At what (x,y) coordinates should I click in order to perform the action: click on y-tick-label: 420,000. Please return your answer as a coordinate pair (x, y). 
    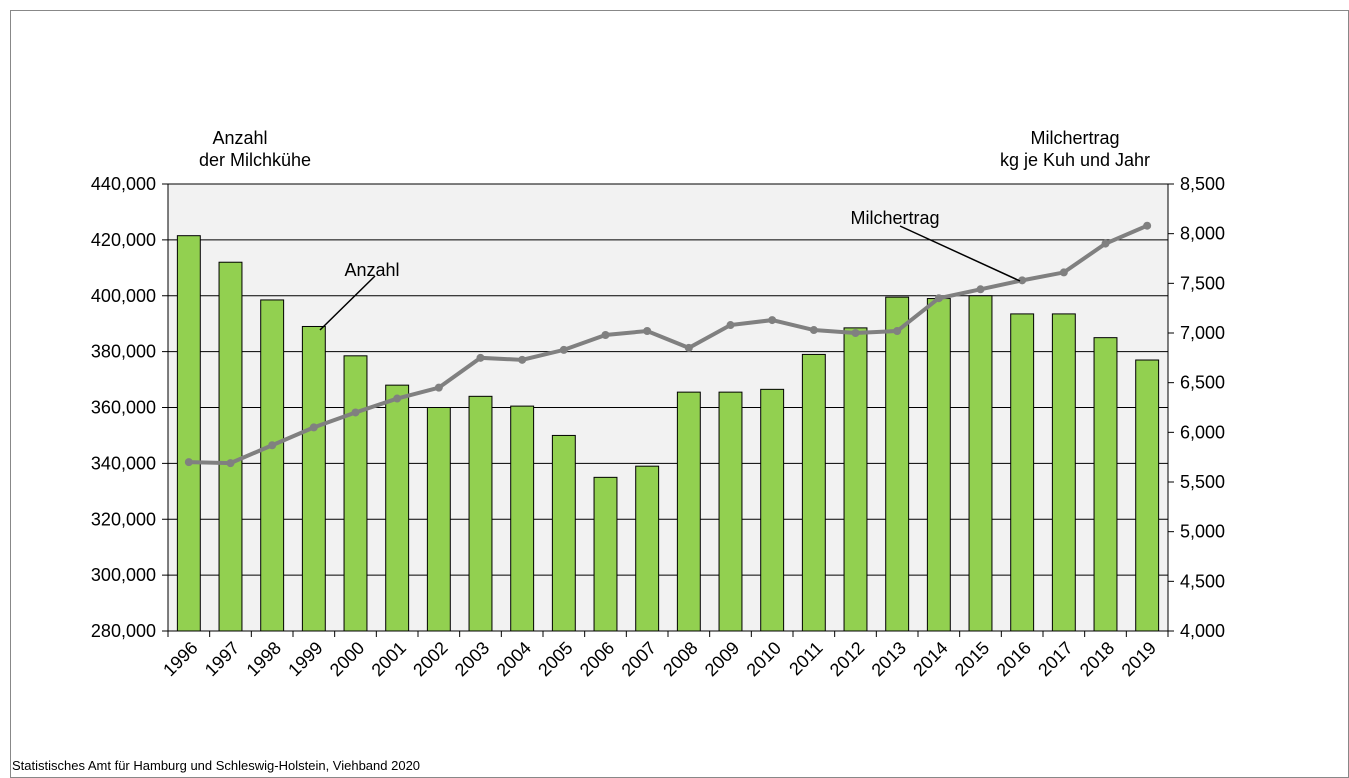
    Looking at the image, I should click on (123, 240).